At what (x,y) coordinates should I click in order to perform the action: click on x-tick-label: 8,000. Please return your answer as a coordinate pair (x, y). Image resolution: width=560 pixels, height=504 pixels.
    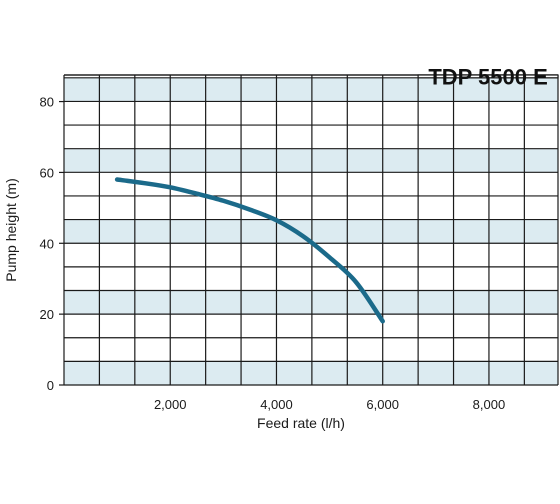
    Looking at the image, I should click on (489, 404).